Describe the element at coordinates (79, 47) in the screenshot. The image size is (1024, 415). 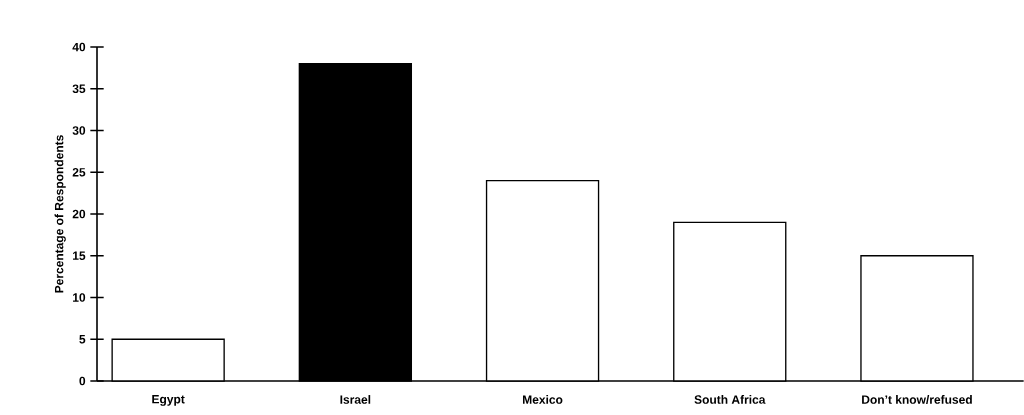
I see `y-tick-label: 40` at that location.